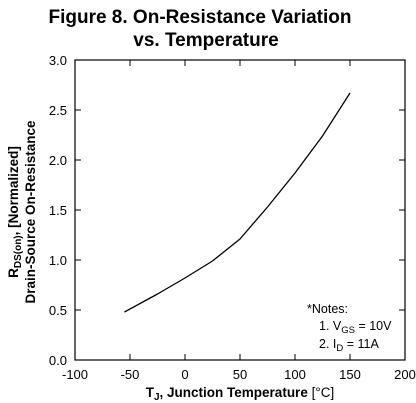  Describe the element at coordinates (205, 40) in the screenshot. I see `chart-subtitle: vs. Temperature` at that location.